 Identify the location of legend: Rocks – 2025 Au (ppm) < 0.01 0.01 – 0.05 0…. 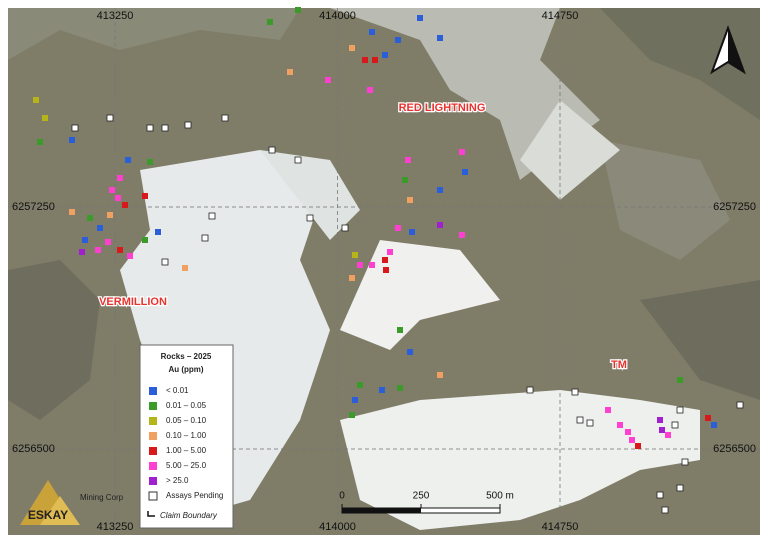
(186, 436).